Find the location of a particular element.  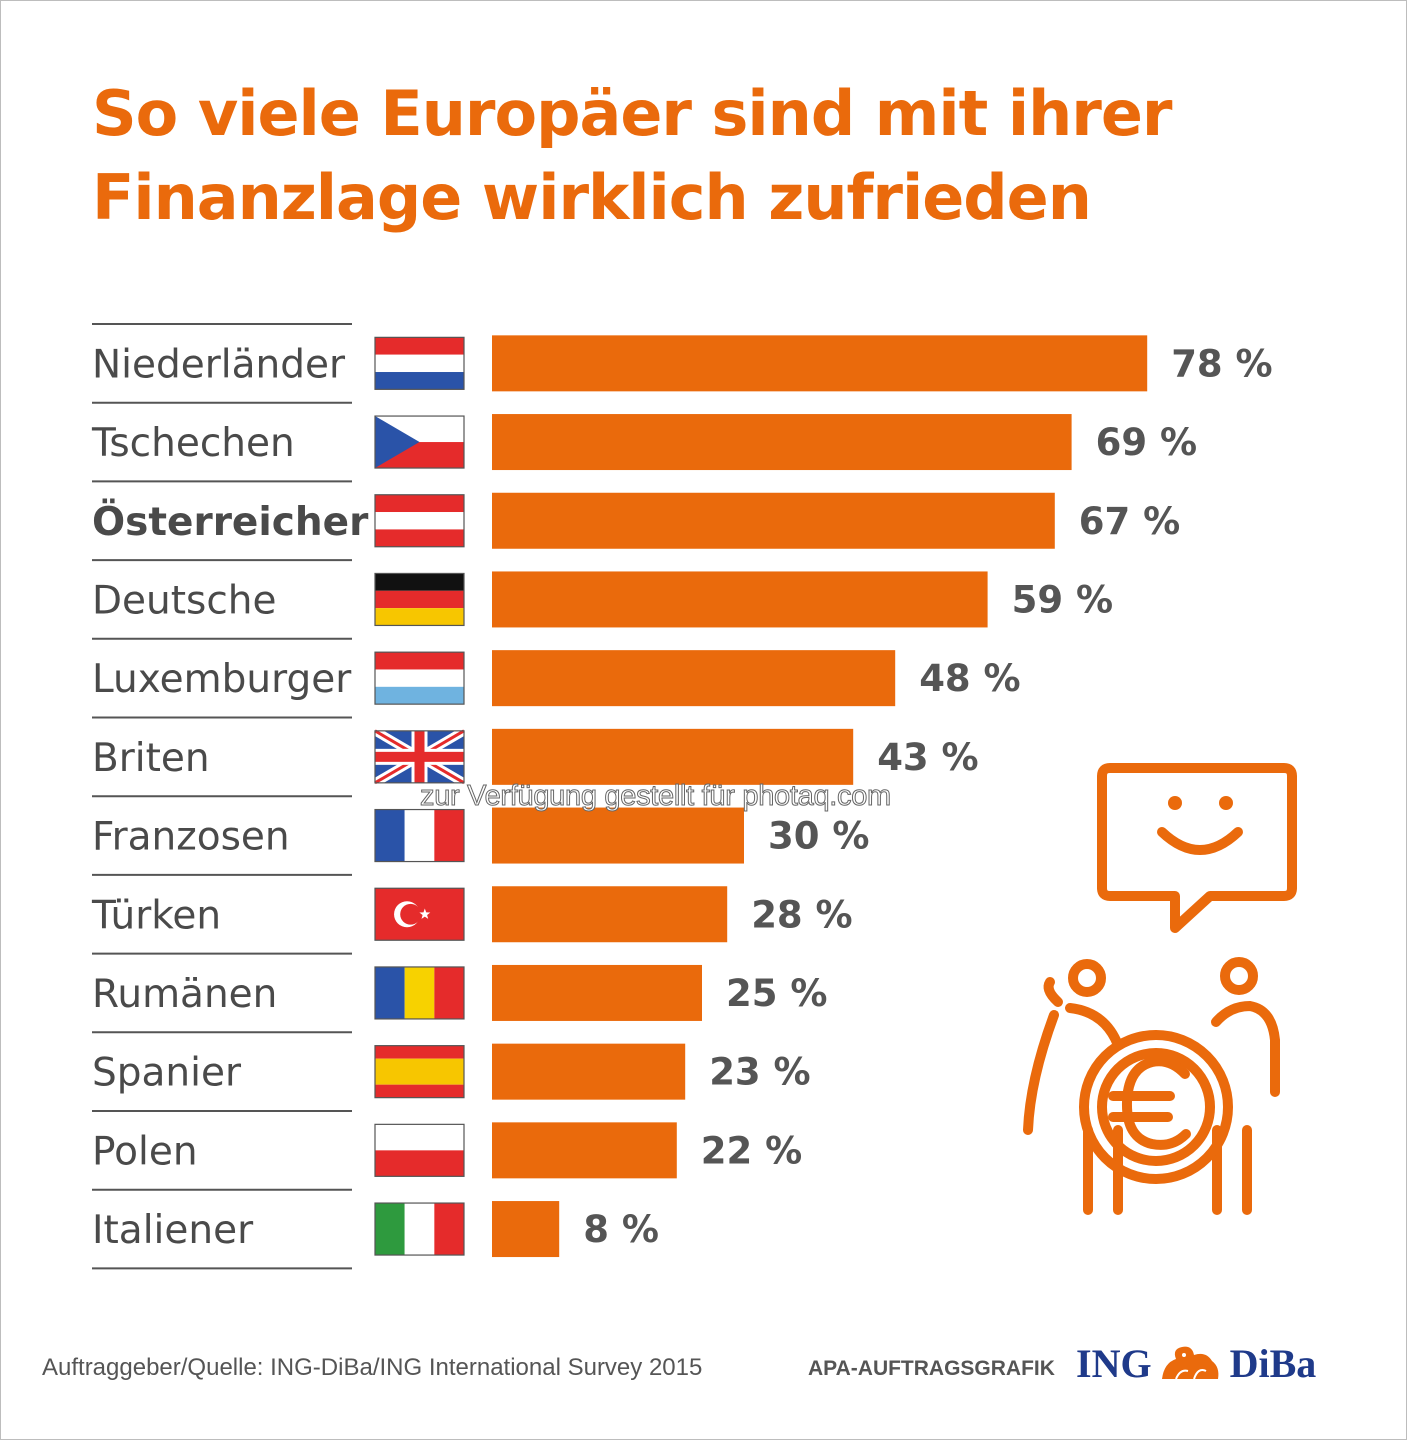

category-label: Österreicher is located at coordinates (230, 521).